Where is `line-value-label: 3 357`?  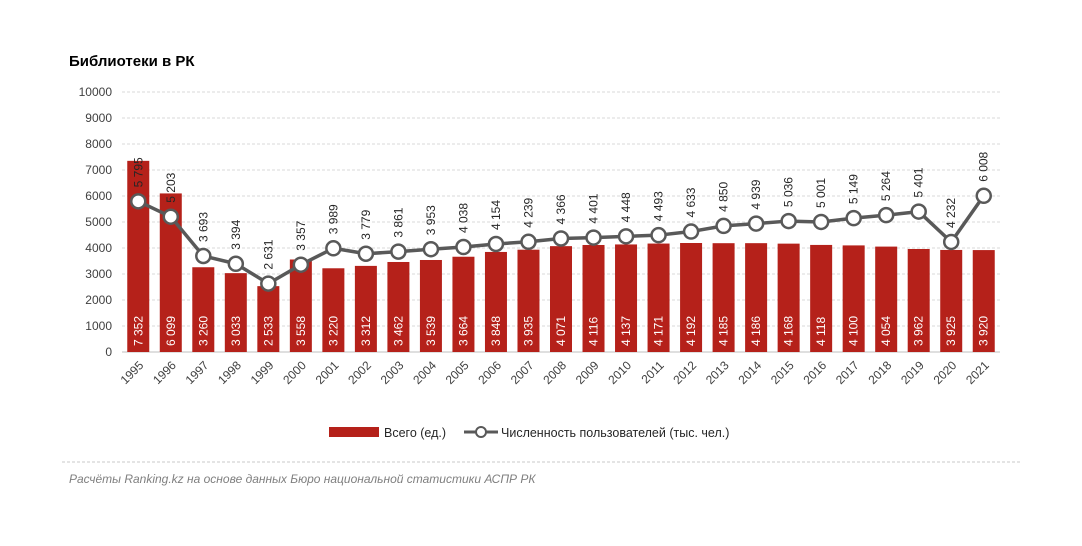 line-value-label: 3 357 is located at coordinates (301, 235).